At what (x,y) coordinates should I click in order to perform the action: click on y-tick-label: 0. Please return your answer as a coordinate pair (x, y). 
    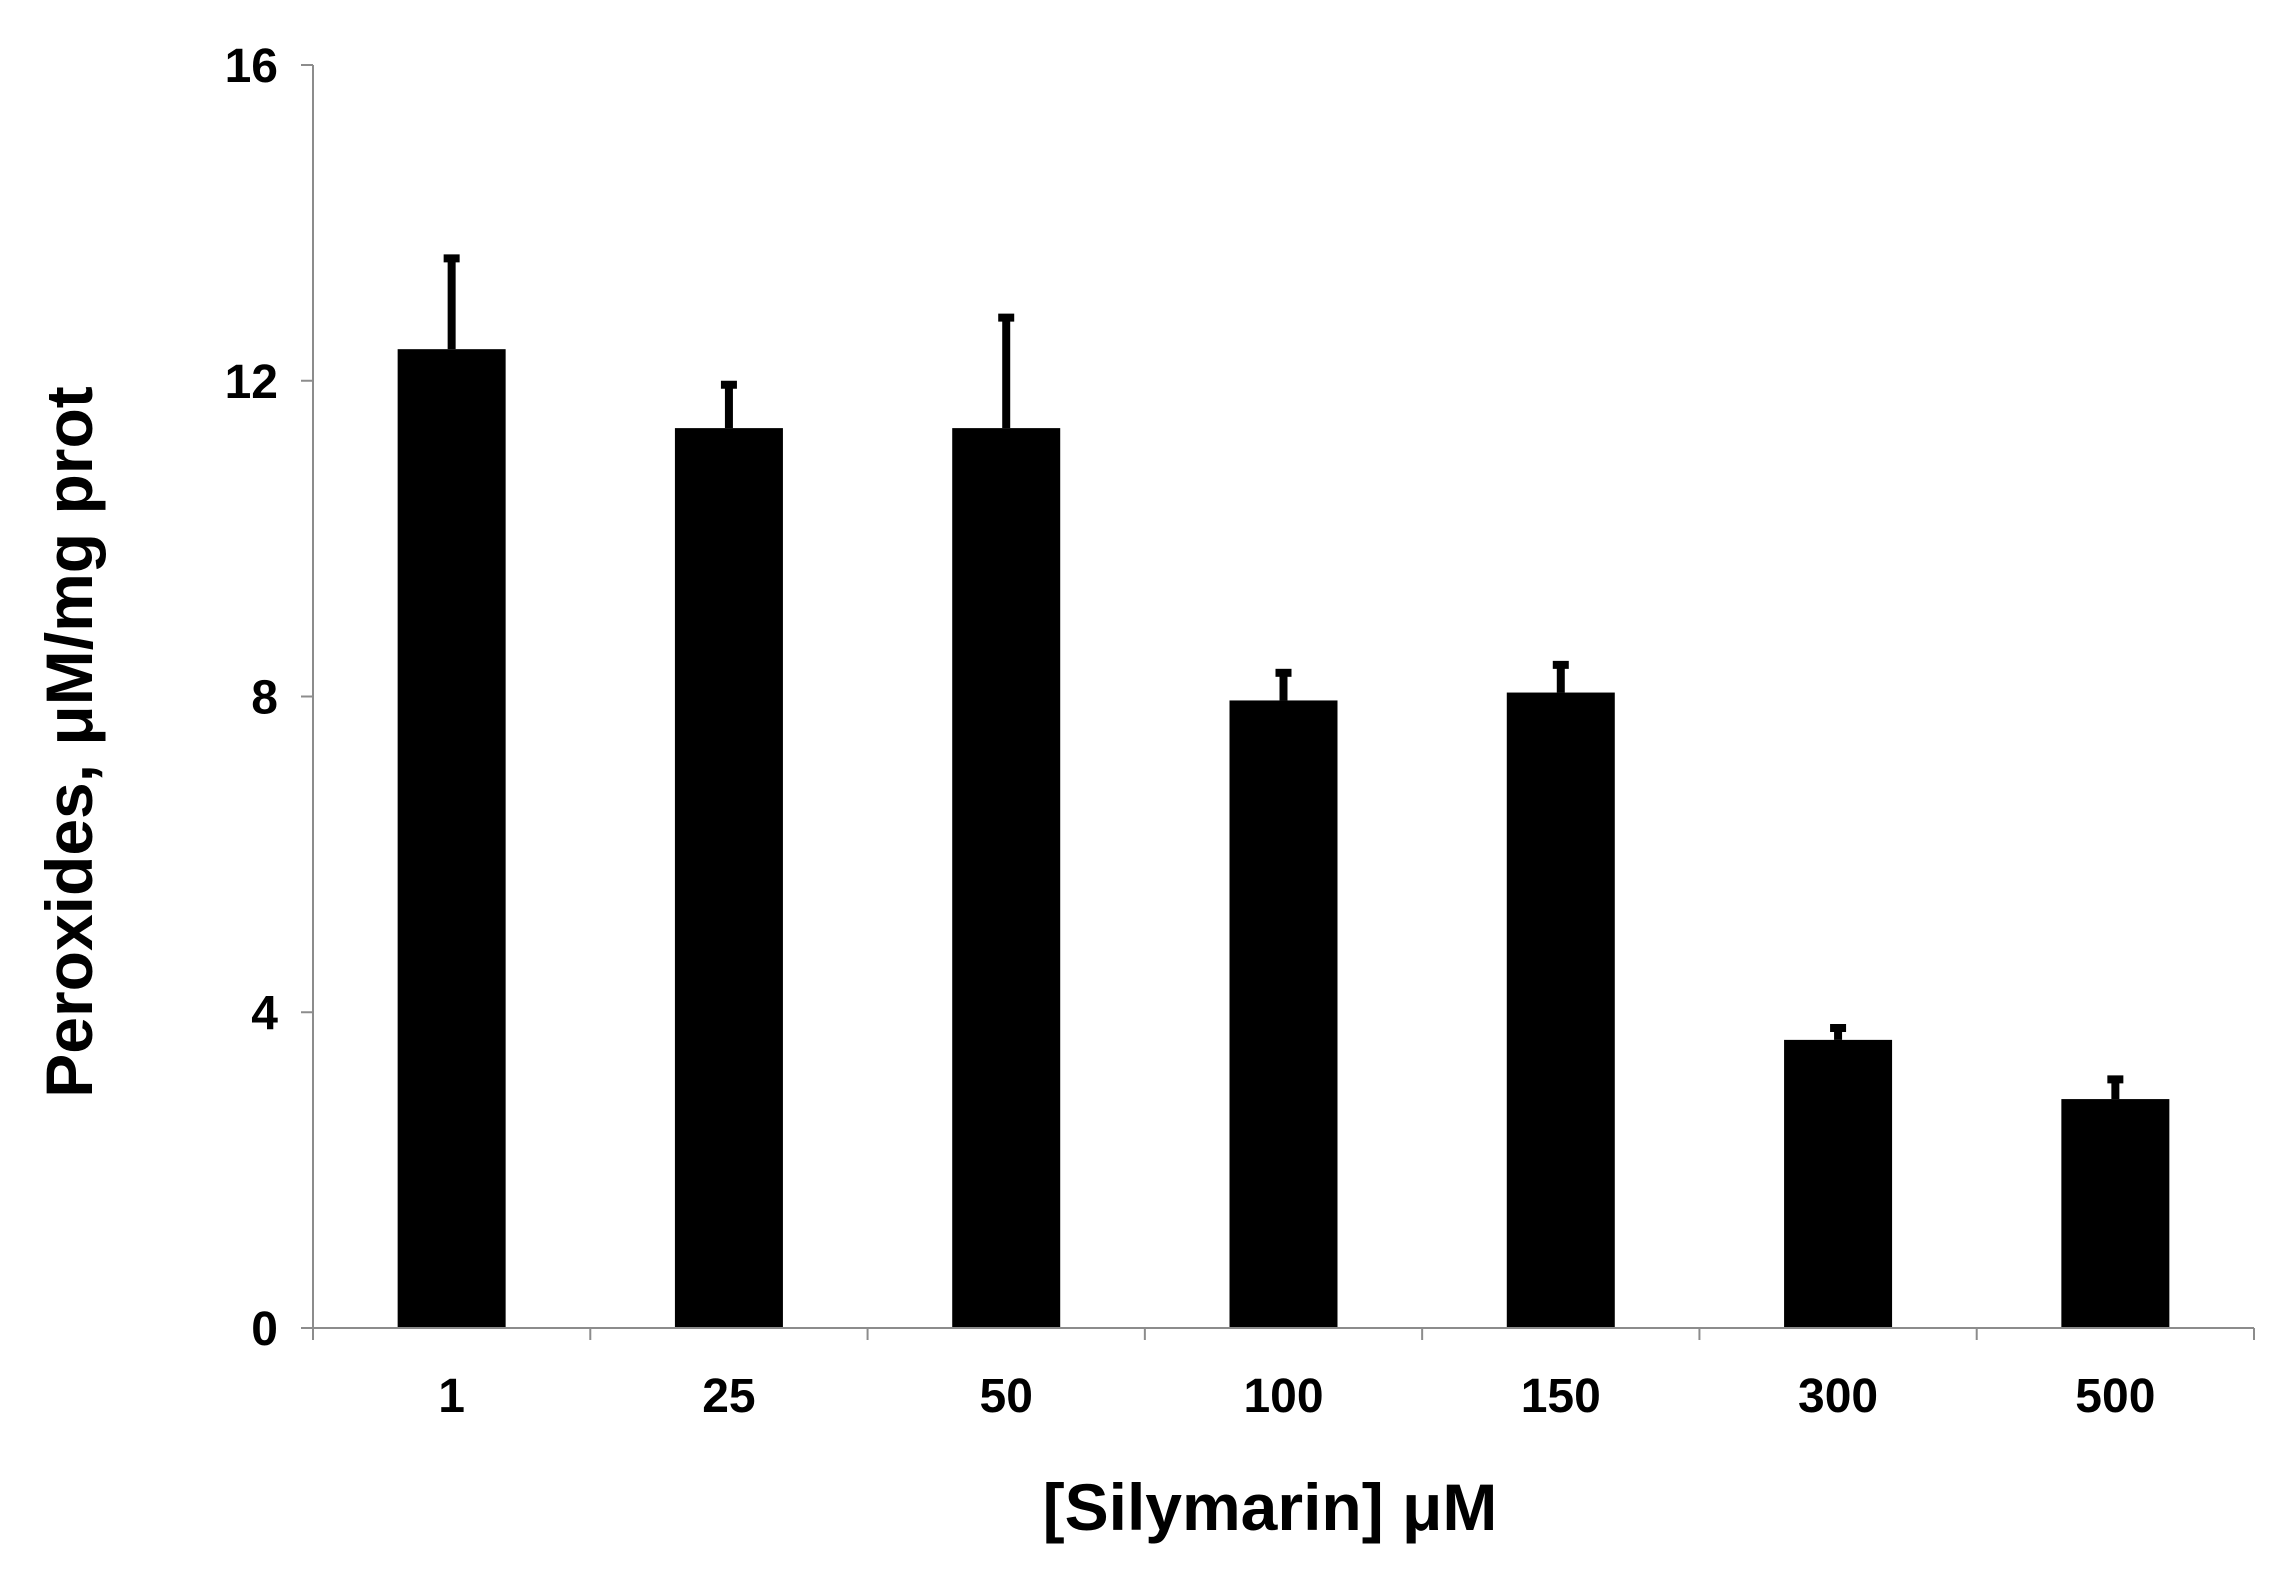
    Looking at the image, I should click on (264, 1329).